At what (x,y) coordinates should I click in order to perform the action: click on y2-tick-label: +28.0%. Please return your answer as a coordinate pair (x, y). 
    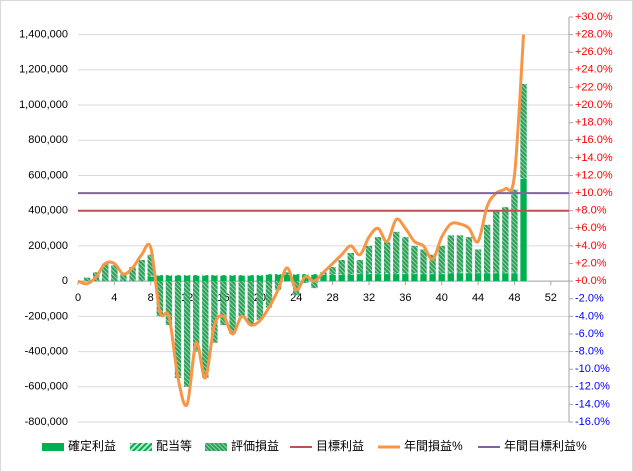
    Looking at the image, I should click on (594, 35).